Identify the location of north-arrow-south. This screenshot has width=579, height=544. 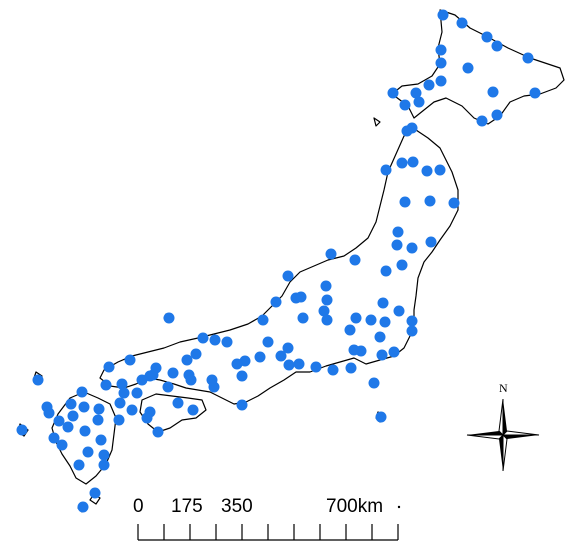
(505, 452).